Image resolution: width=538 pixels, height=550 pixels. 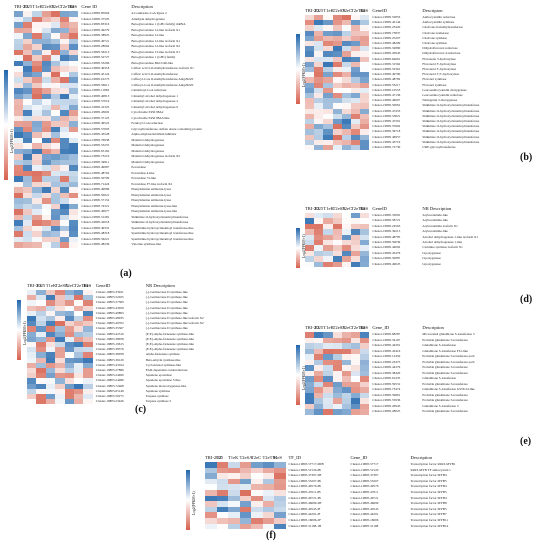 What do you see at coordinates (154, 73) in the screenshot?
I see `row-description: Caffeic acid 3-O-methyltransferase` at bounding box center [154, 73].